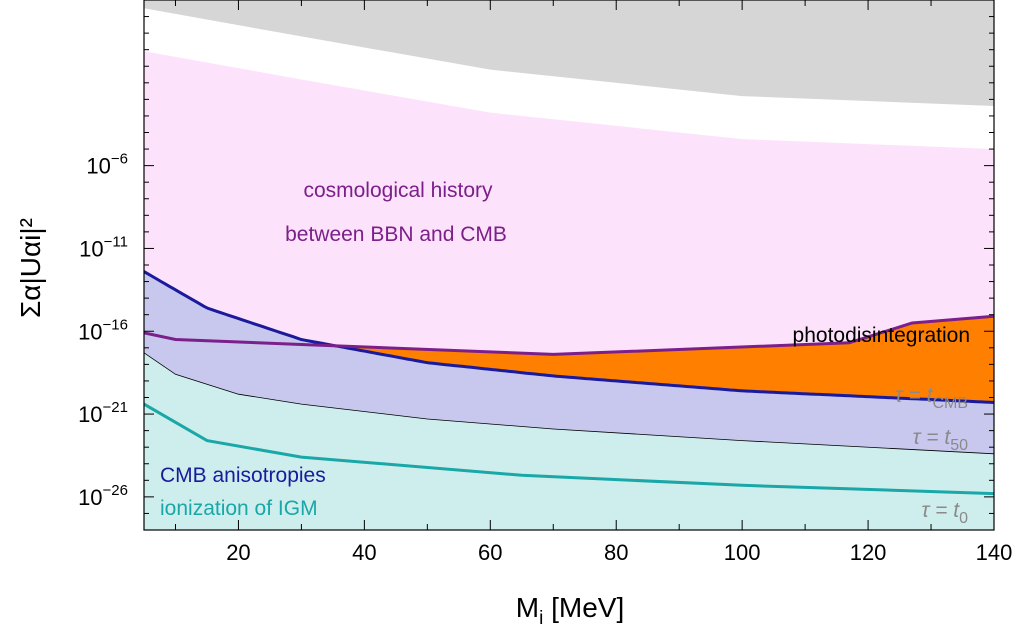 This screenshot has height=628, width=1020. I want to click on igm-boundary-line, so click(569, 449).